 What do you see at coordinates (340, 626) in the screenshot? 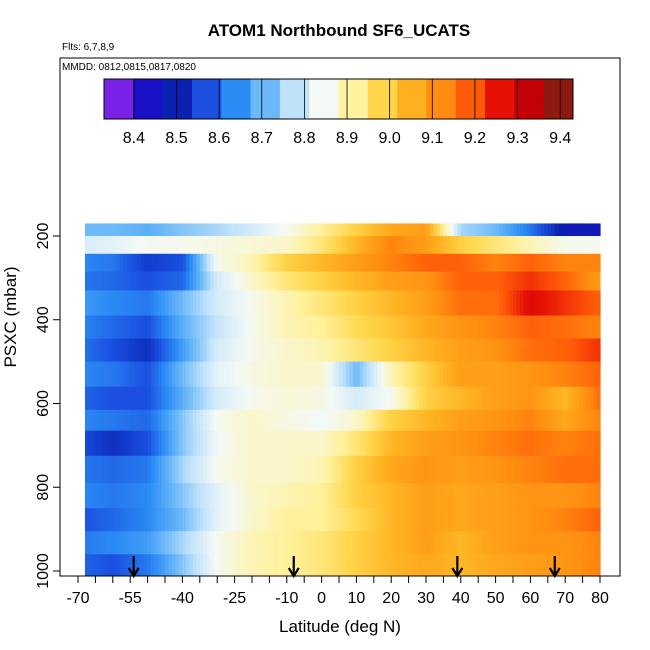
I see `x-axis-label: Latitude (deg N)` at bounding box center [340, 626].